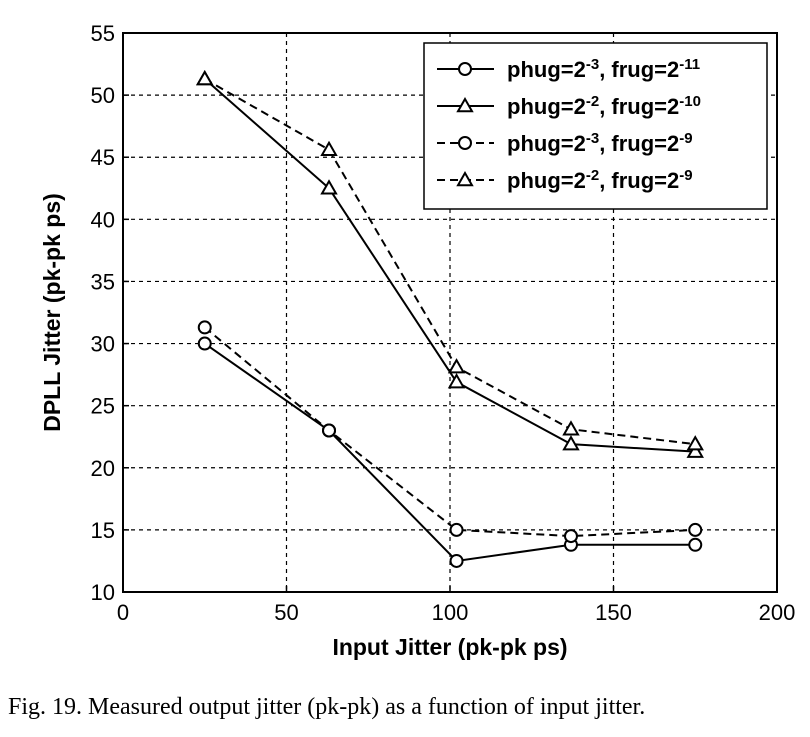 The height and width of the screenshot is (737, 810). I want to click on x-axis-ticks: 0 50 100 150 200, so click(456, 605).